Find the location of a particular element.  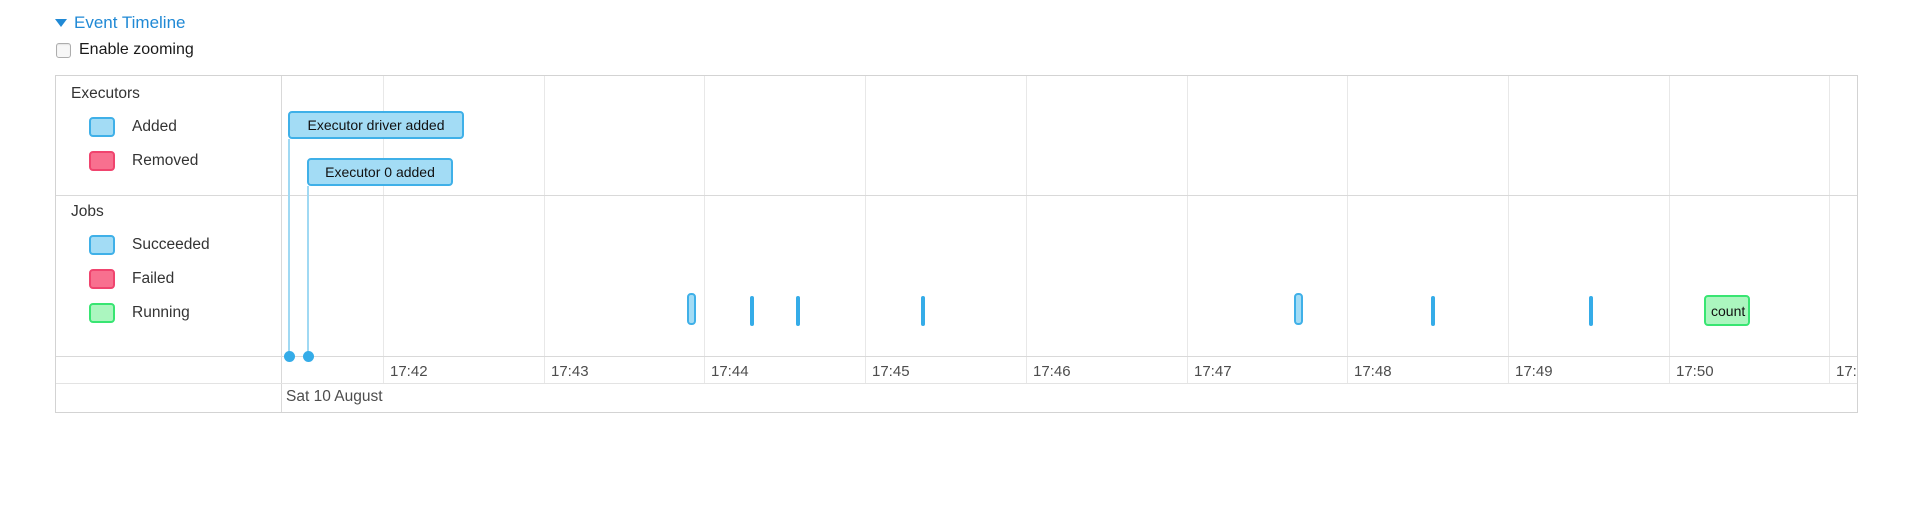

time-tick-label: 17:43 is located at coordinates (570, 371).